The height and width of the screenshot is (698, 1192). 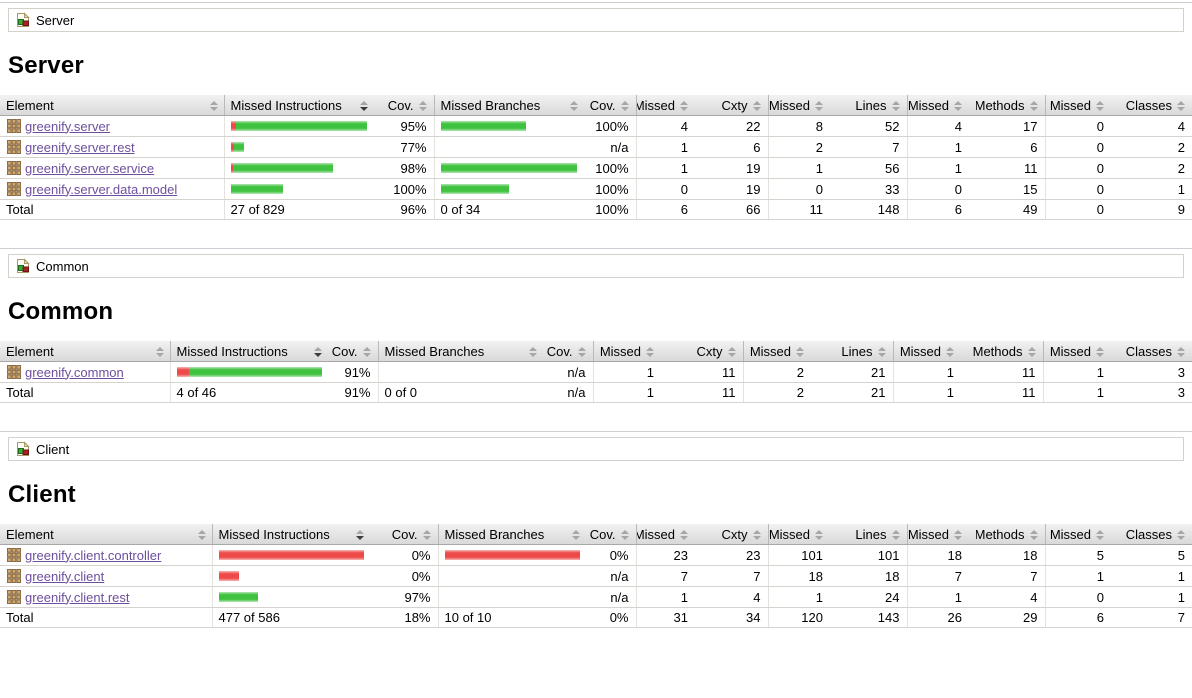 I want to click on package-link: greenify.client.controller, so click(x=93, y=555).